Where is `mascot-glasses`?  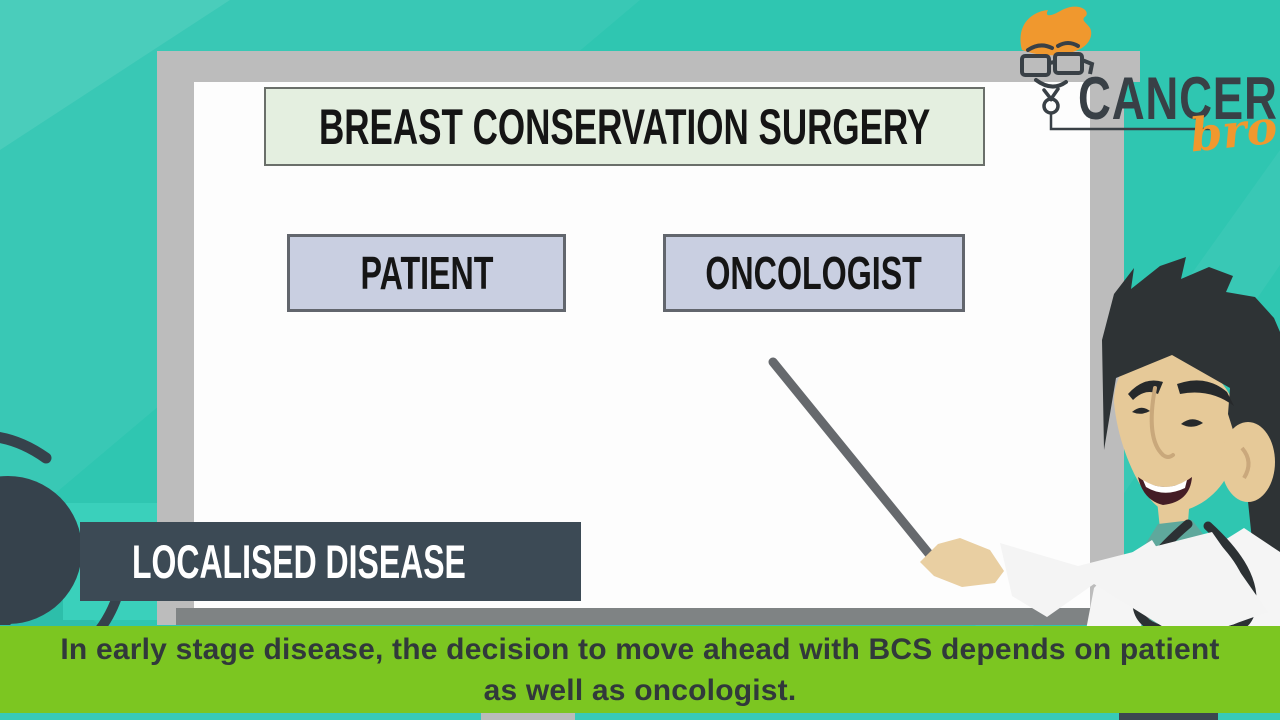
mascot-glasses is located at coordinates (1057, 64).